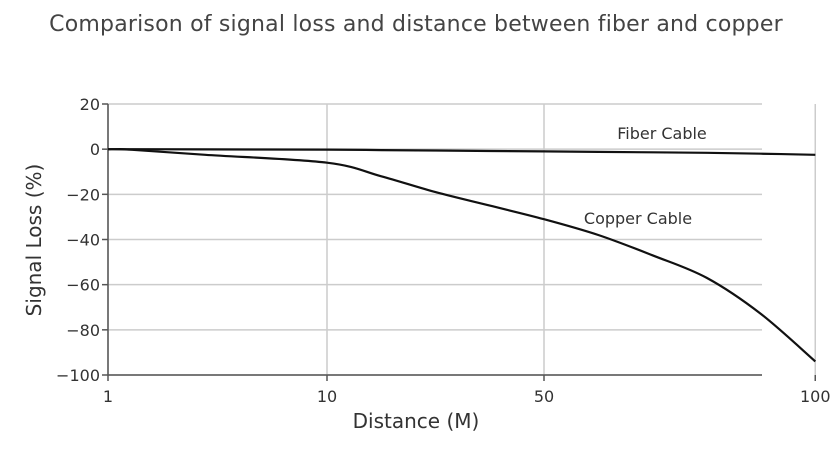  What do you see at coordinates (83, 330) in the screenshot?
I see `y-tick-label: −80` at bounding box center [83, 330].